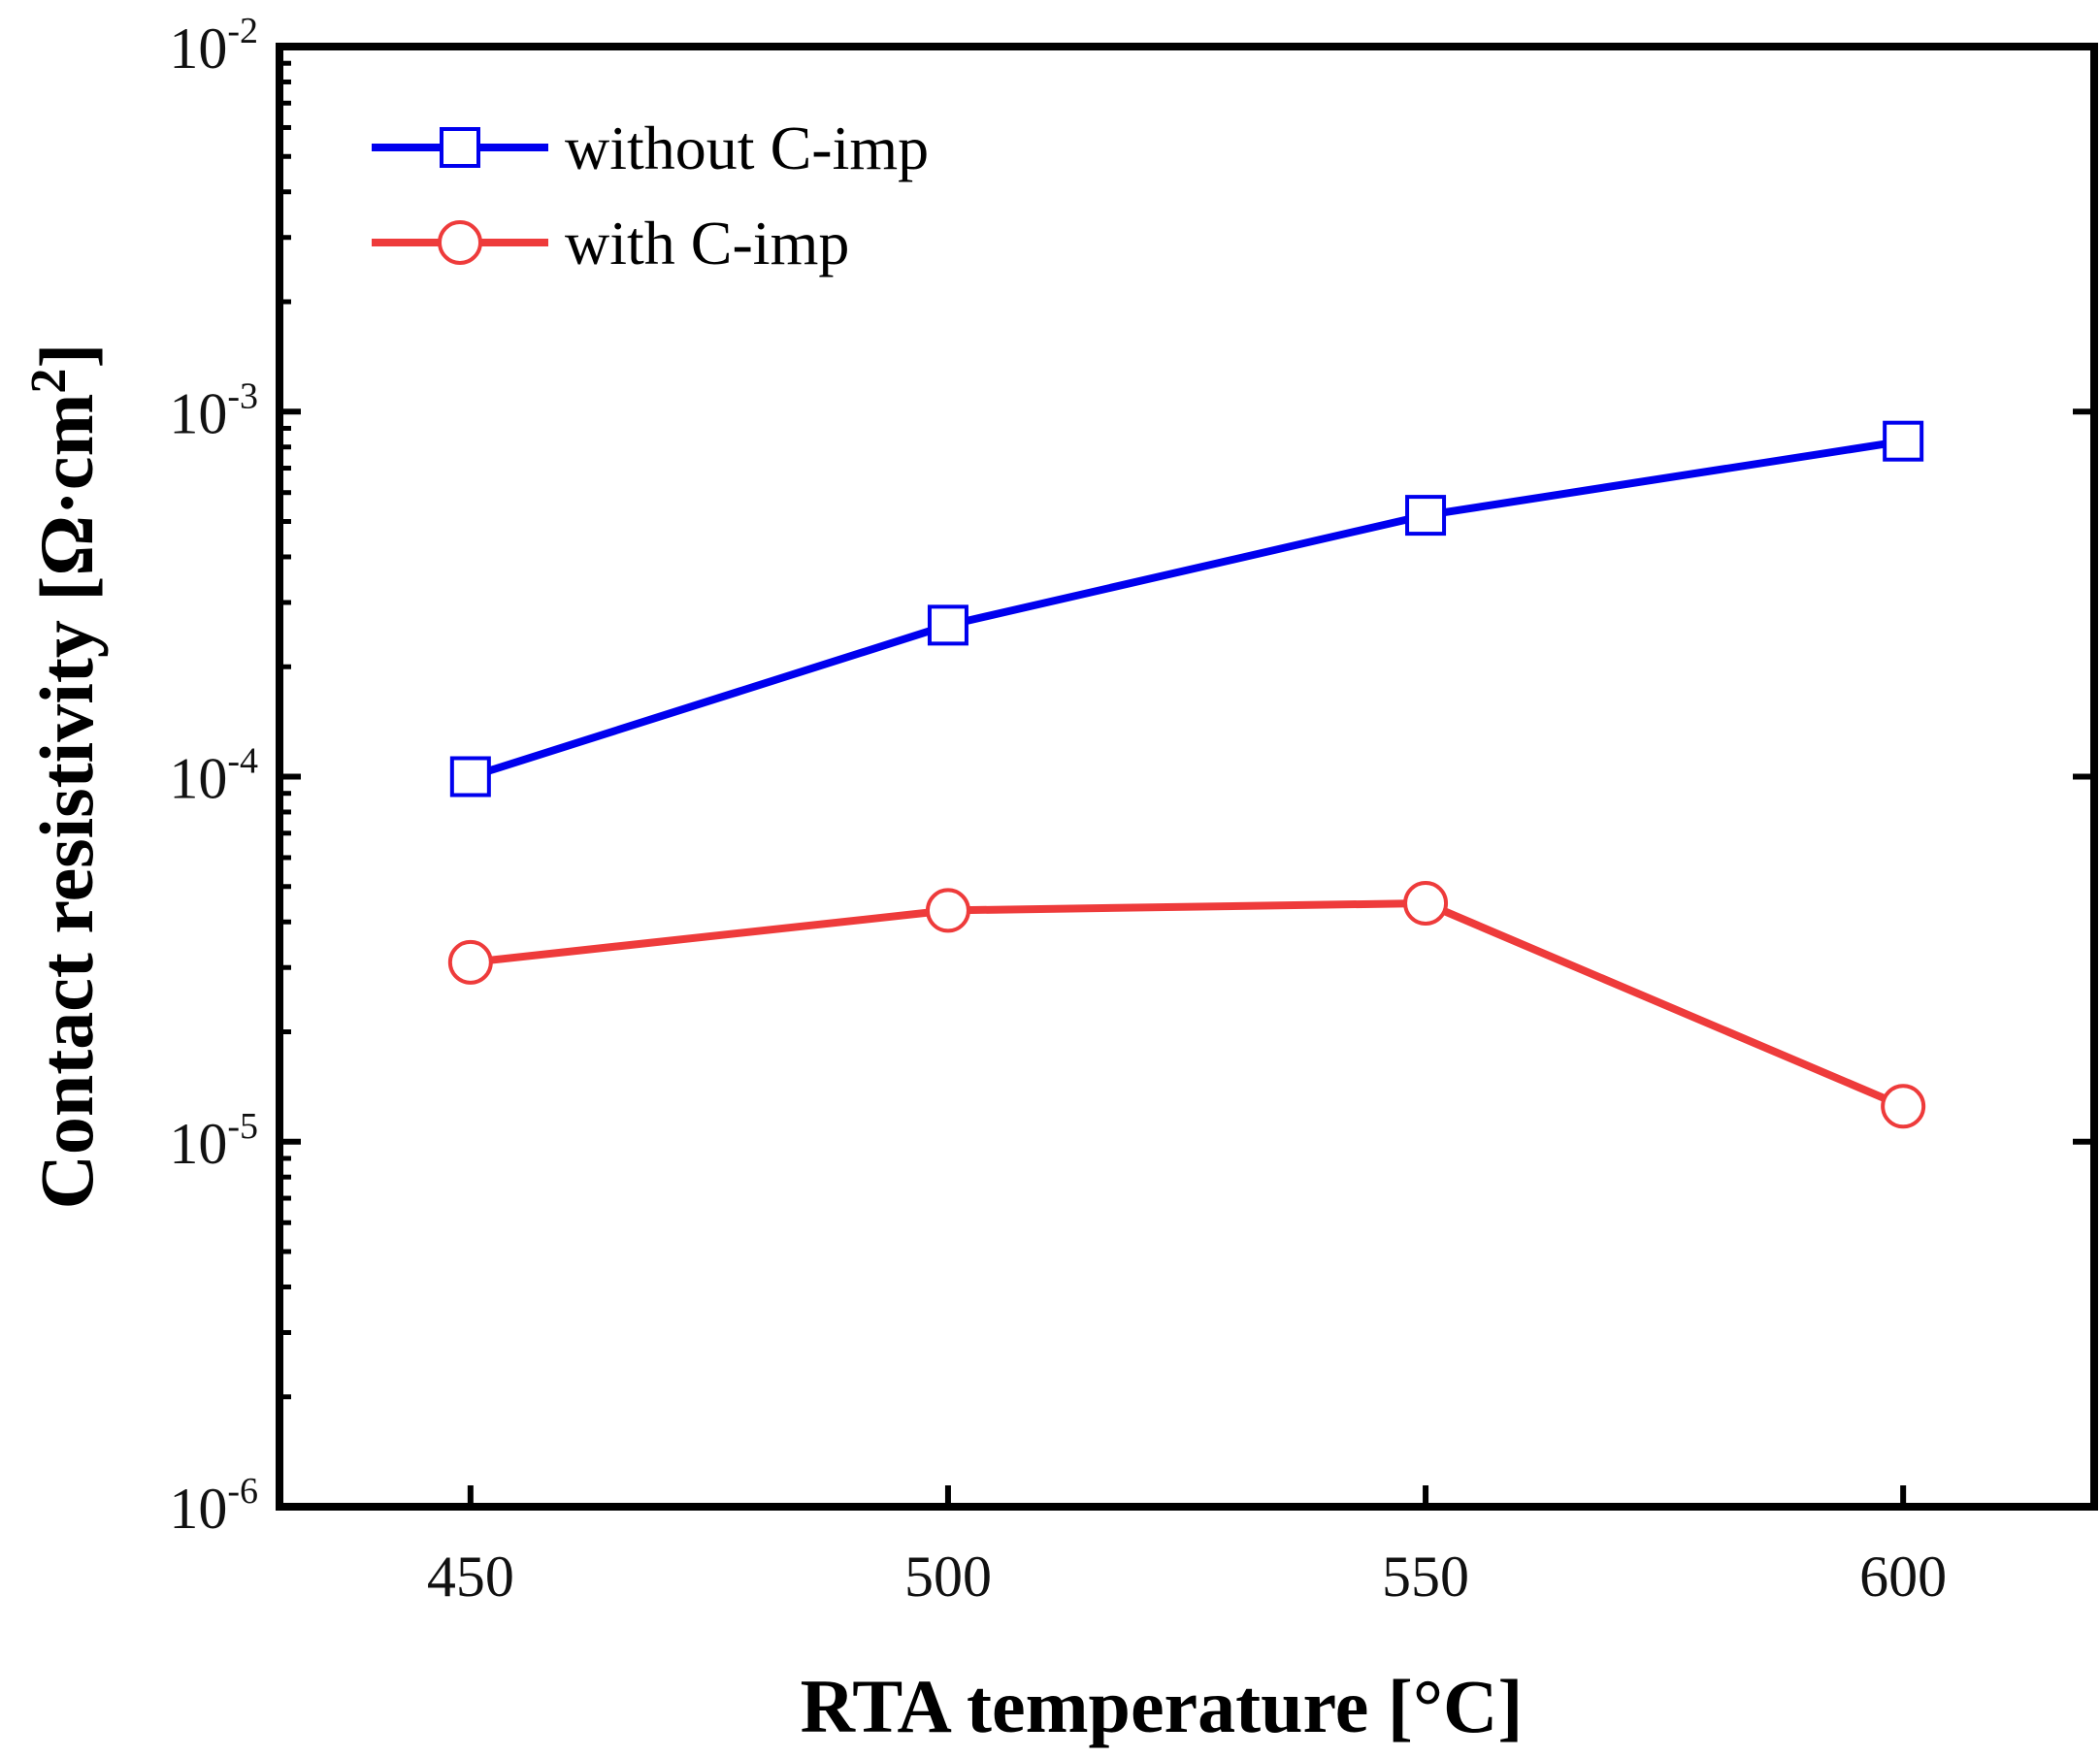 The width and height of the screenshot is (2100, 1758). Describe the element at coordinates (243, 1491) in the screenshot. I see `y-tick-label-exponent: -6` at that location.